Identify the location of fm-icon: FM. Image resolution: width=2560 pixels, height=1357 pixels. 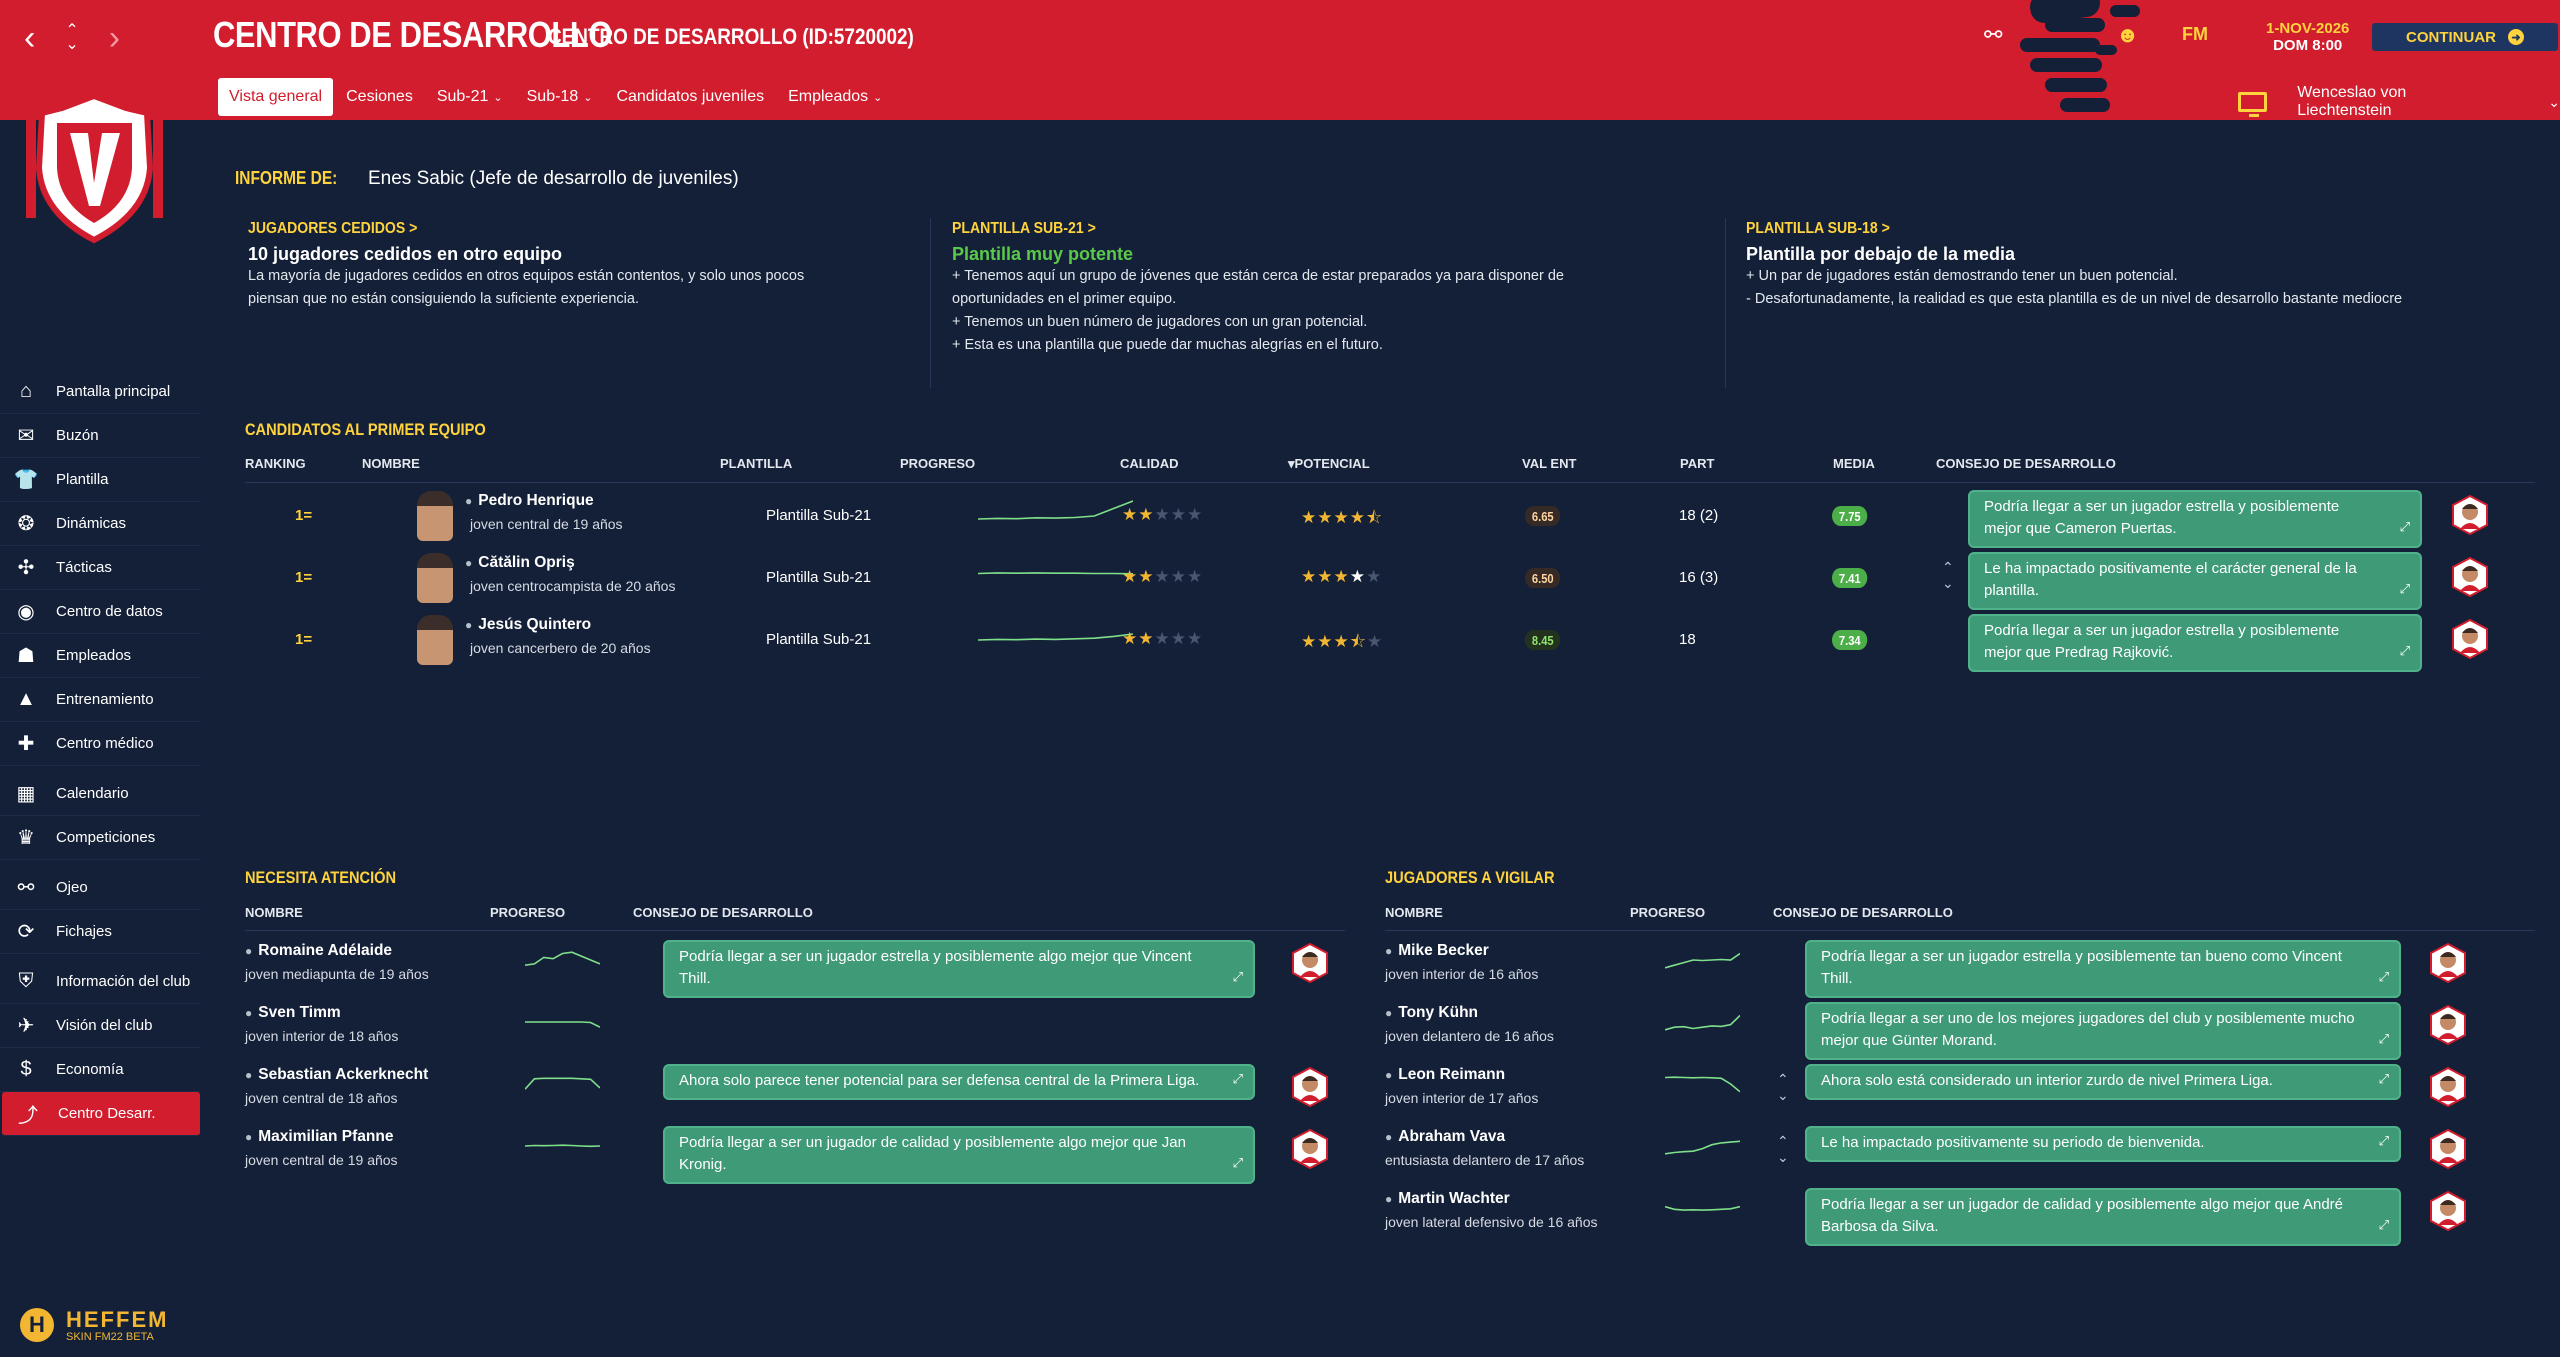
(2195, 34).